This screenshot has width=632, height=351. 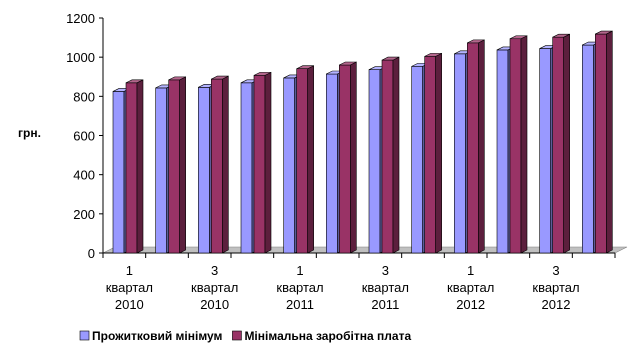 I want to click on y-tick-label: 200, so click(x=84, y=214).